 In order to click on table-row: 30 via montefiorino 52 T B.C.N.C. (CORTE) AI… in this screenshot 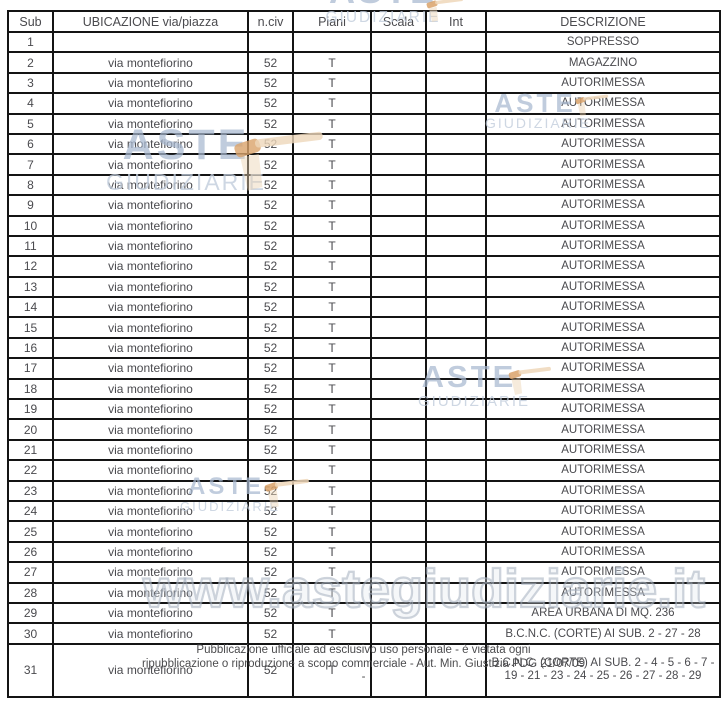, I will do `click(364, 633)`.